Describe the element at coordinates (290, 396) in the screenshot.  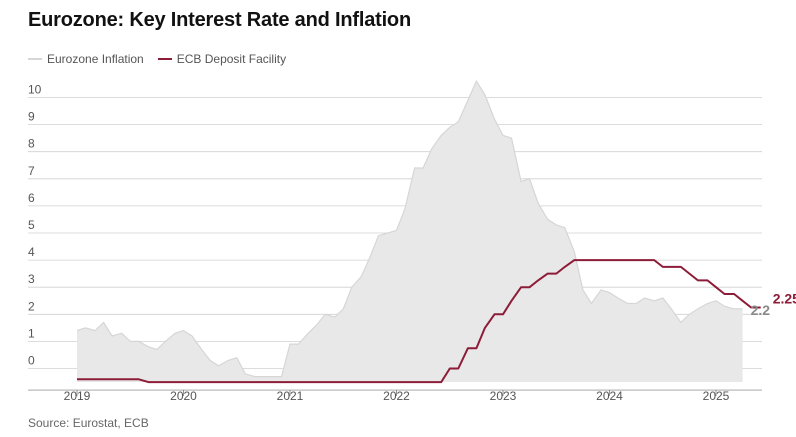
I see `x-tick-label-2021: 2021` at that location.